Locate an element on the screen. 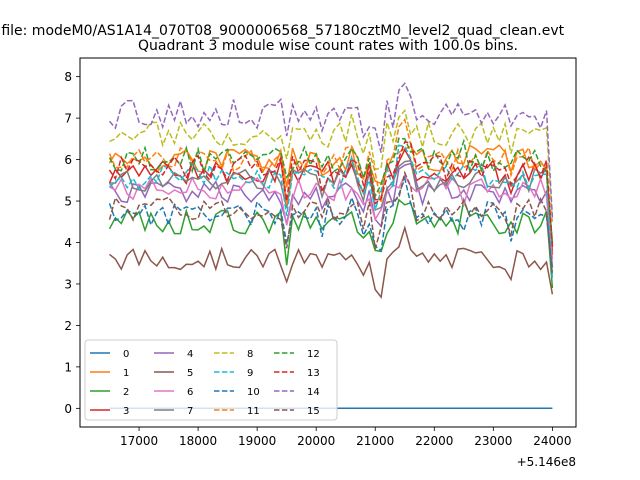 The width and height of the screenshot is (640, 480). y-tick-label: 8 is located at coordinates (68, 77).